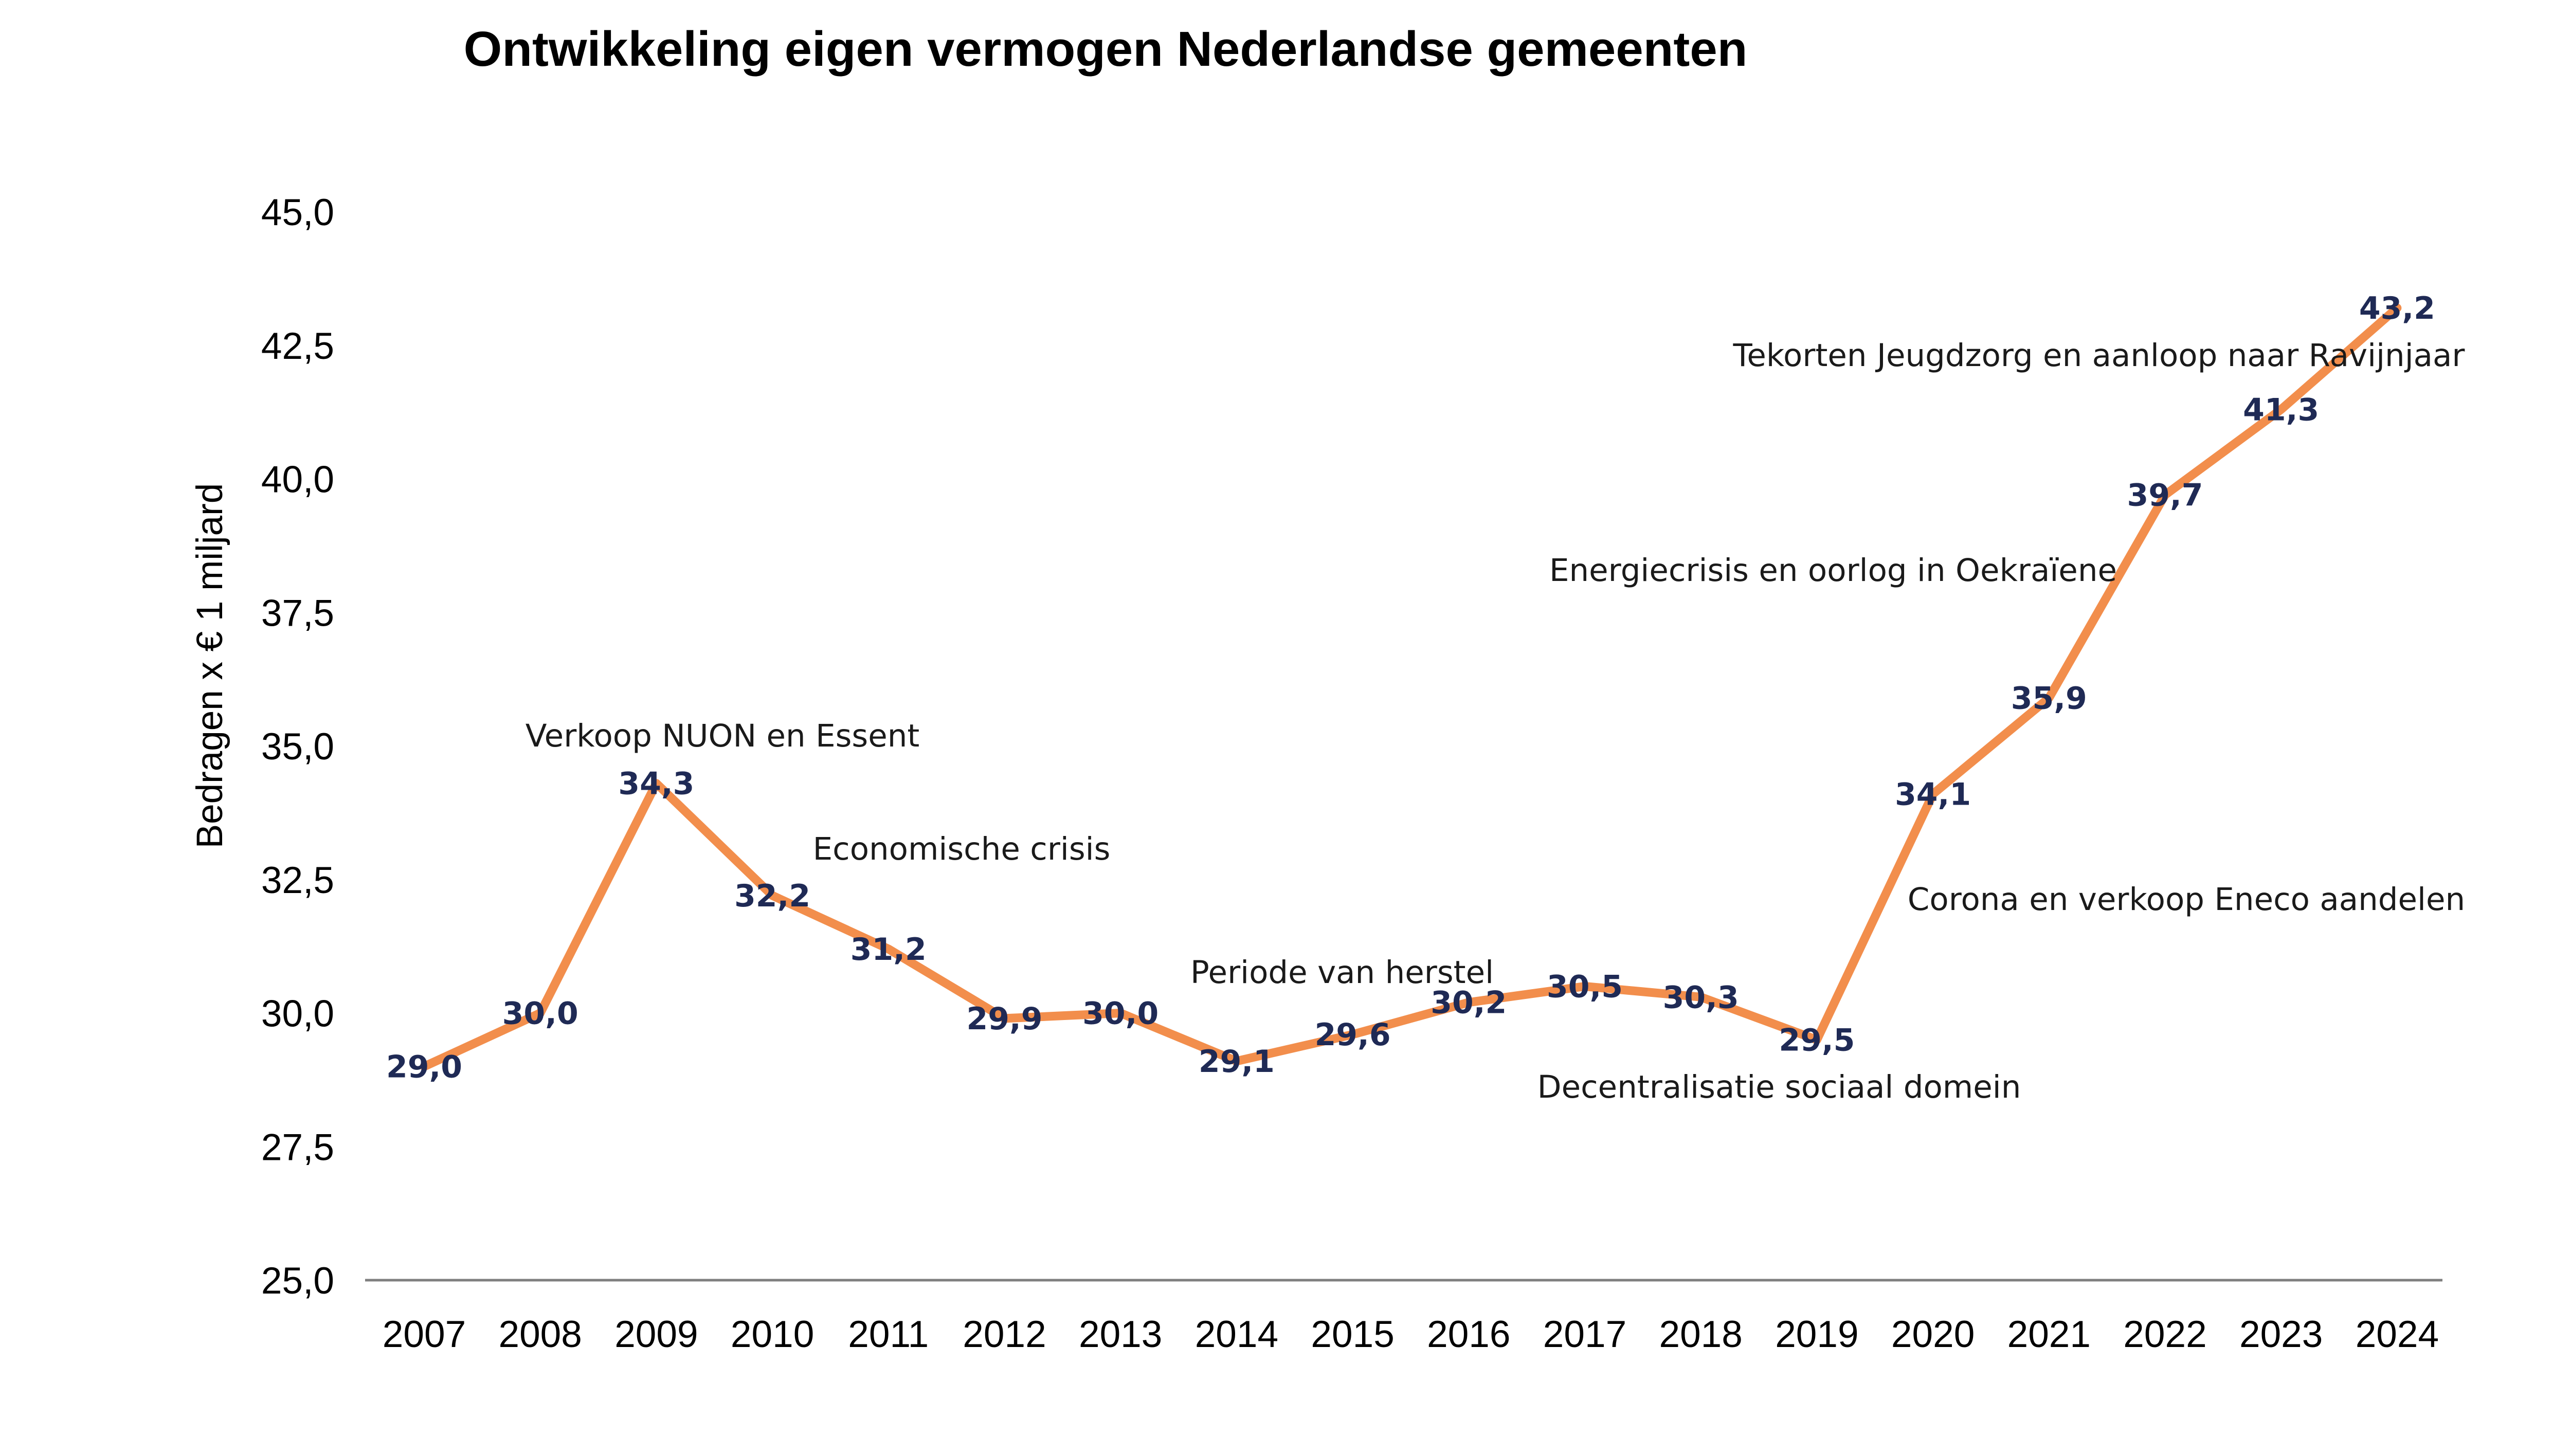 The width and height of the screenshot is (2571, 1456). I want to click on x-tick-label: 2021, so click(2049, 1335).